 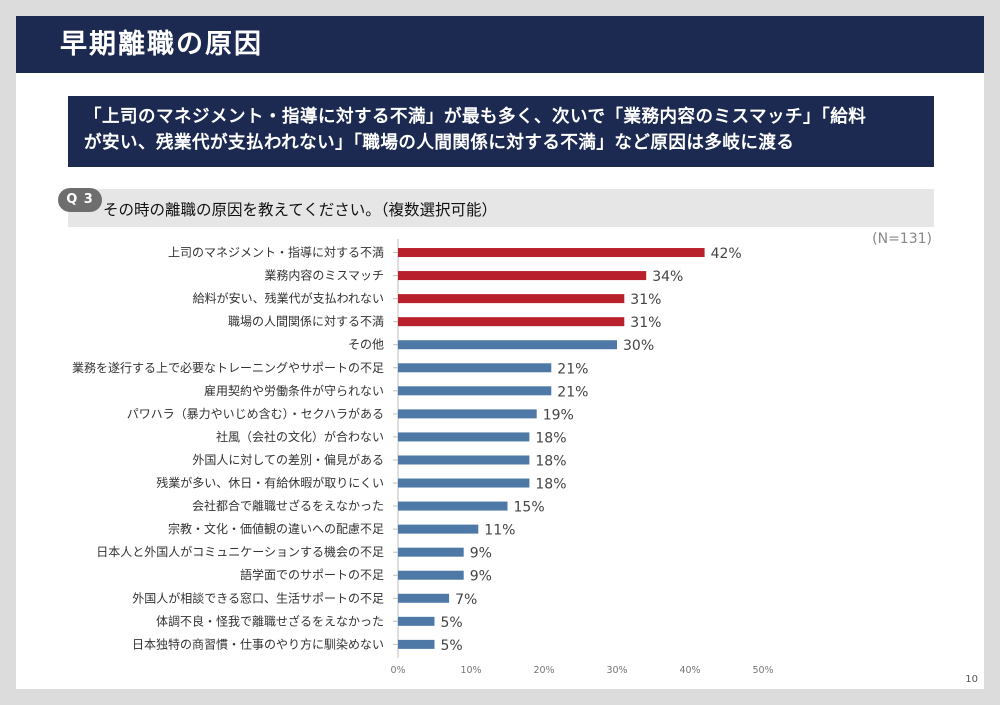 I want to click on value-label: 15%, so click(x=529, y=508).